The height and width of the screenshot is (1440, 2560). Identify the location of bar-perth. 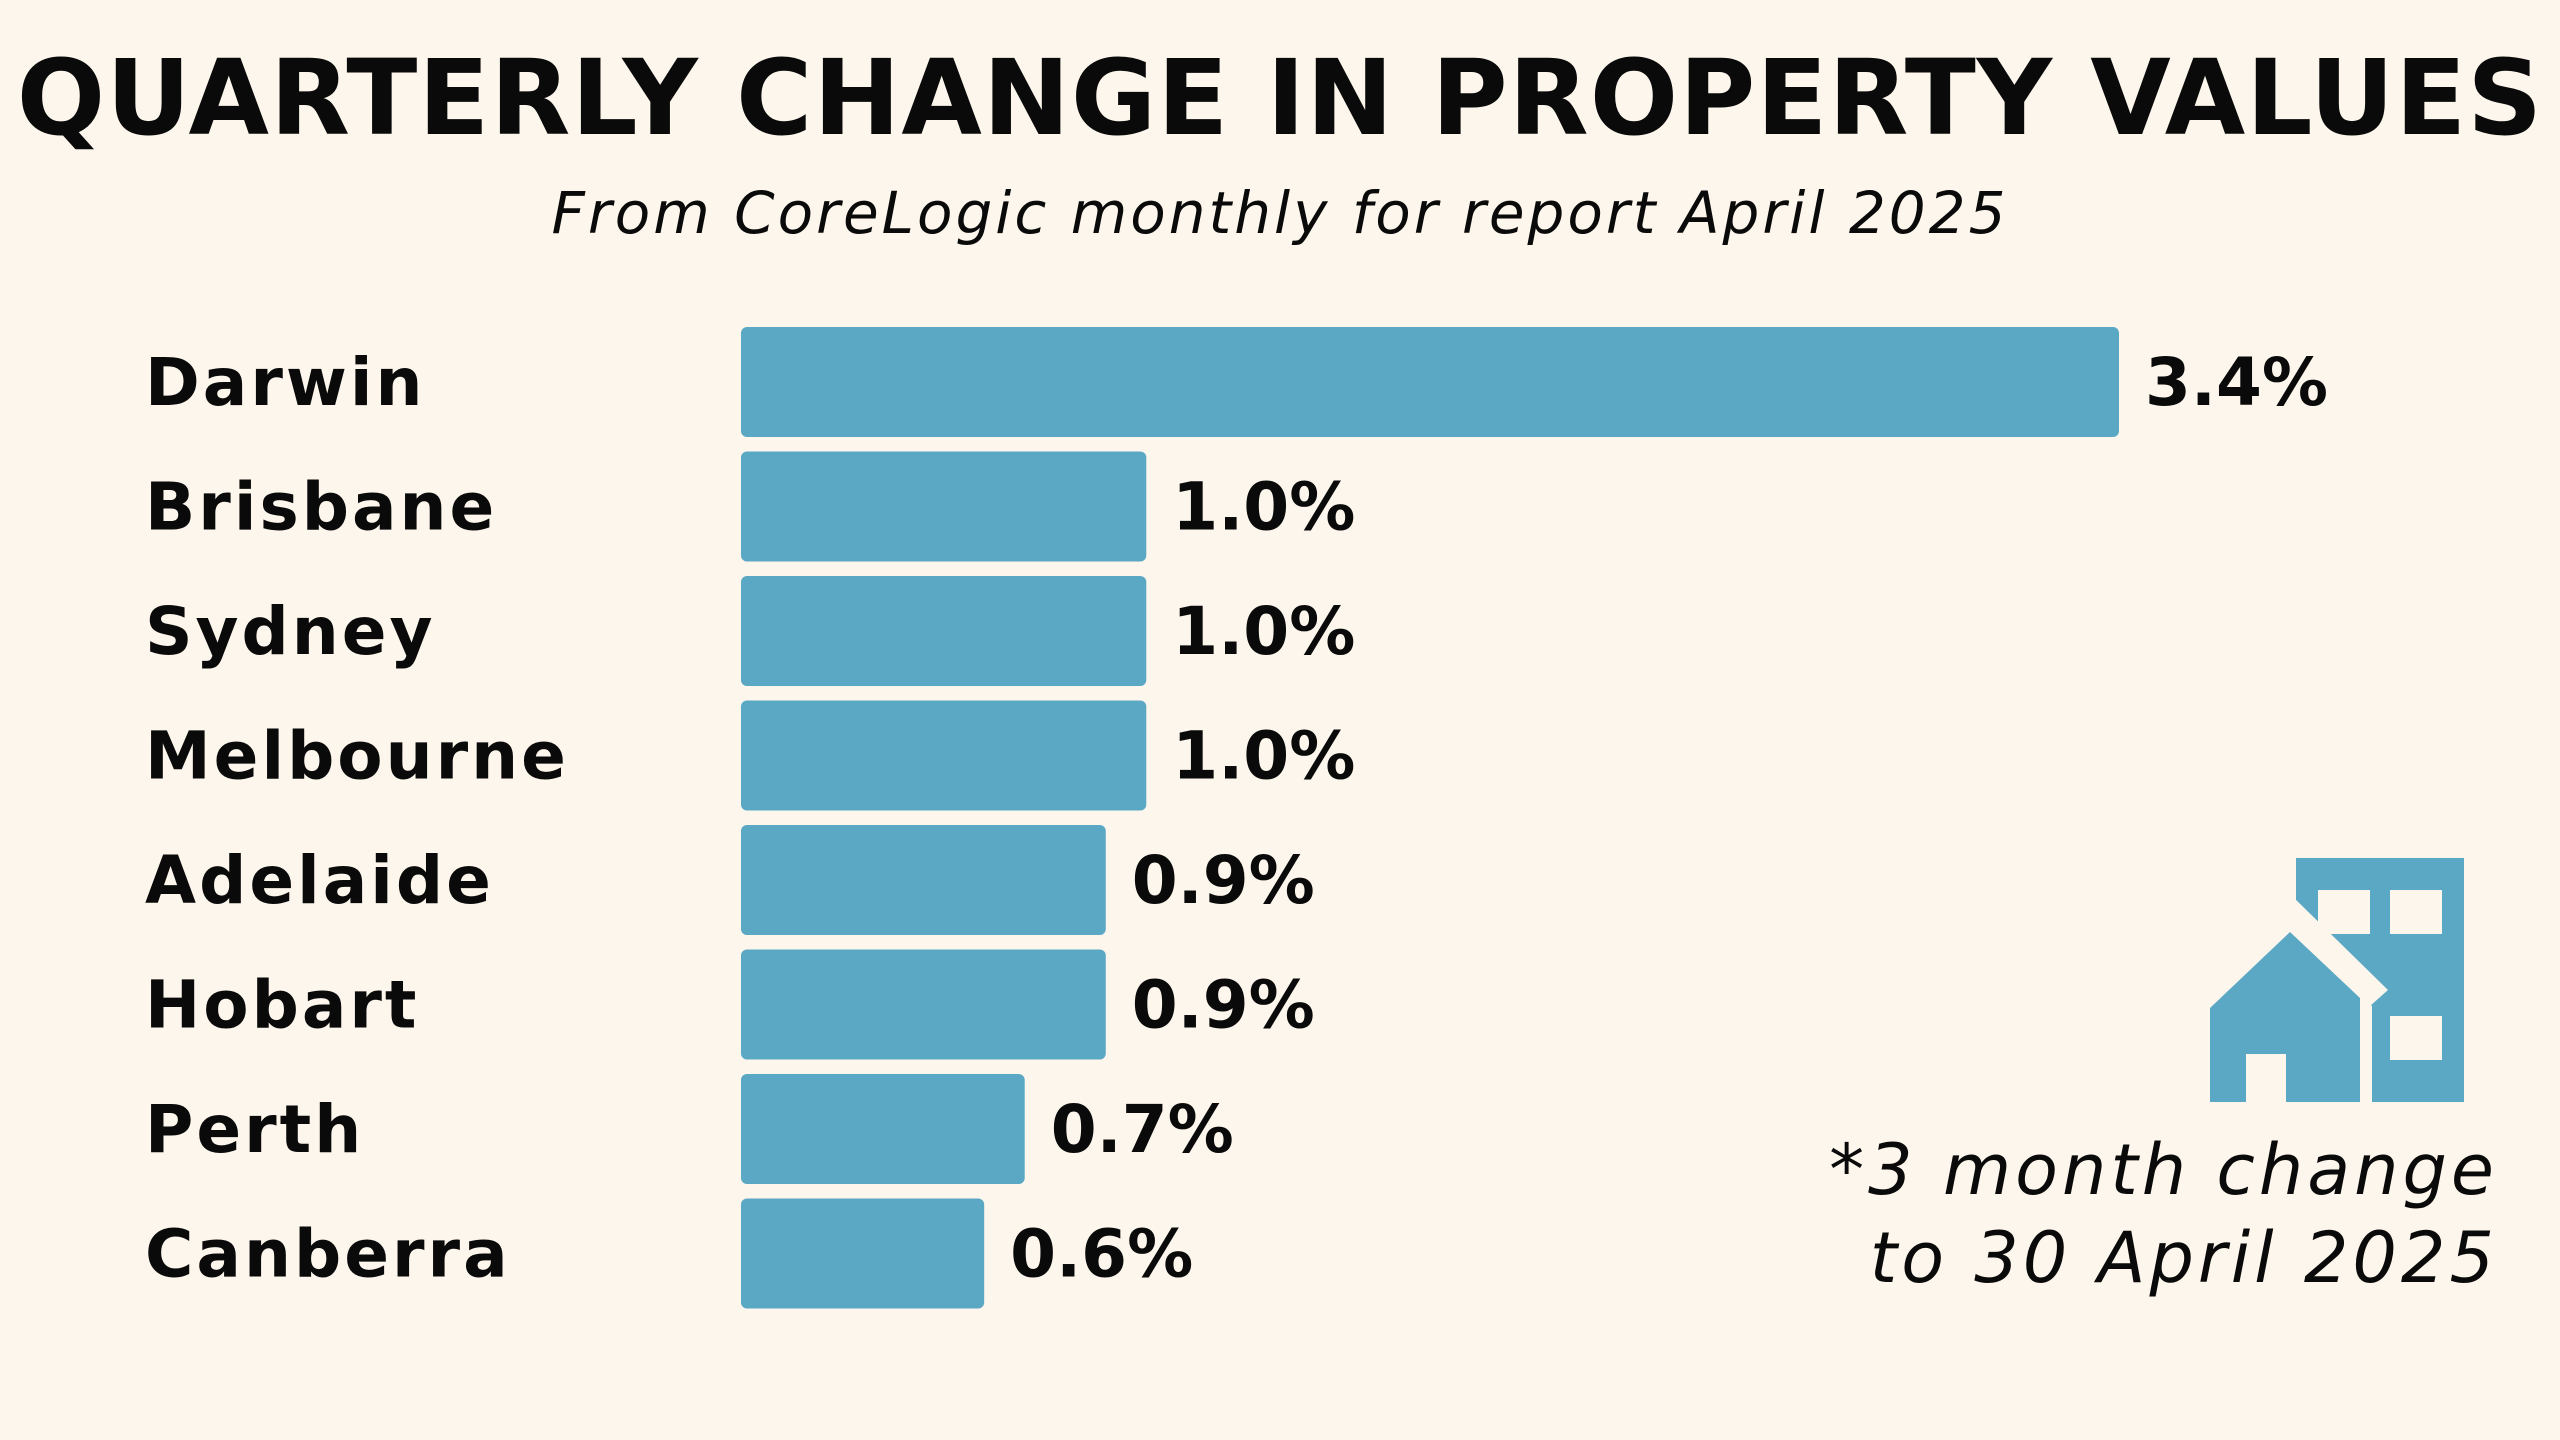
(883, 1129).